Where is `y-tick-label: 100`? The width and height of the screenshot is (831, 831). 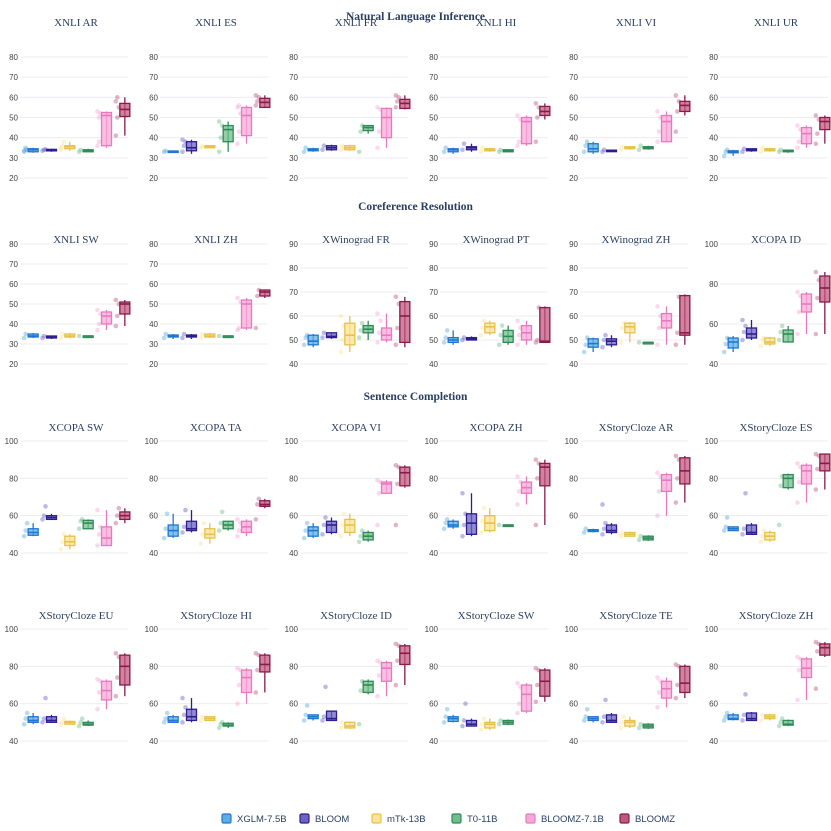
y-tick-label: 100 is located at coordinates (572, 441).